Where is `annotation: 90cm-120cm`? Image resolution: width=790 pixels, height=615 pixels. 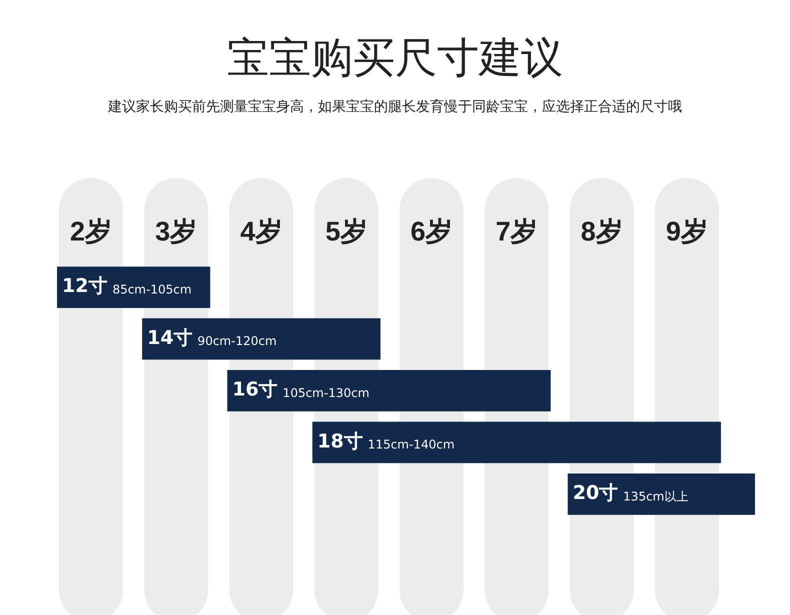
annotation: 90cm-120cm is located at coordinates (237, 341).